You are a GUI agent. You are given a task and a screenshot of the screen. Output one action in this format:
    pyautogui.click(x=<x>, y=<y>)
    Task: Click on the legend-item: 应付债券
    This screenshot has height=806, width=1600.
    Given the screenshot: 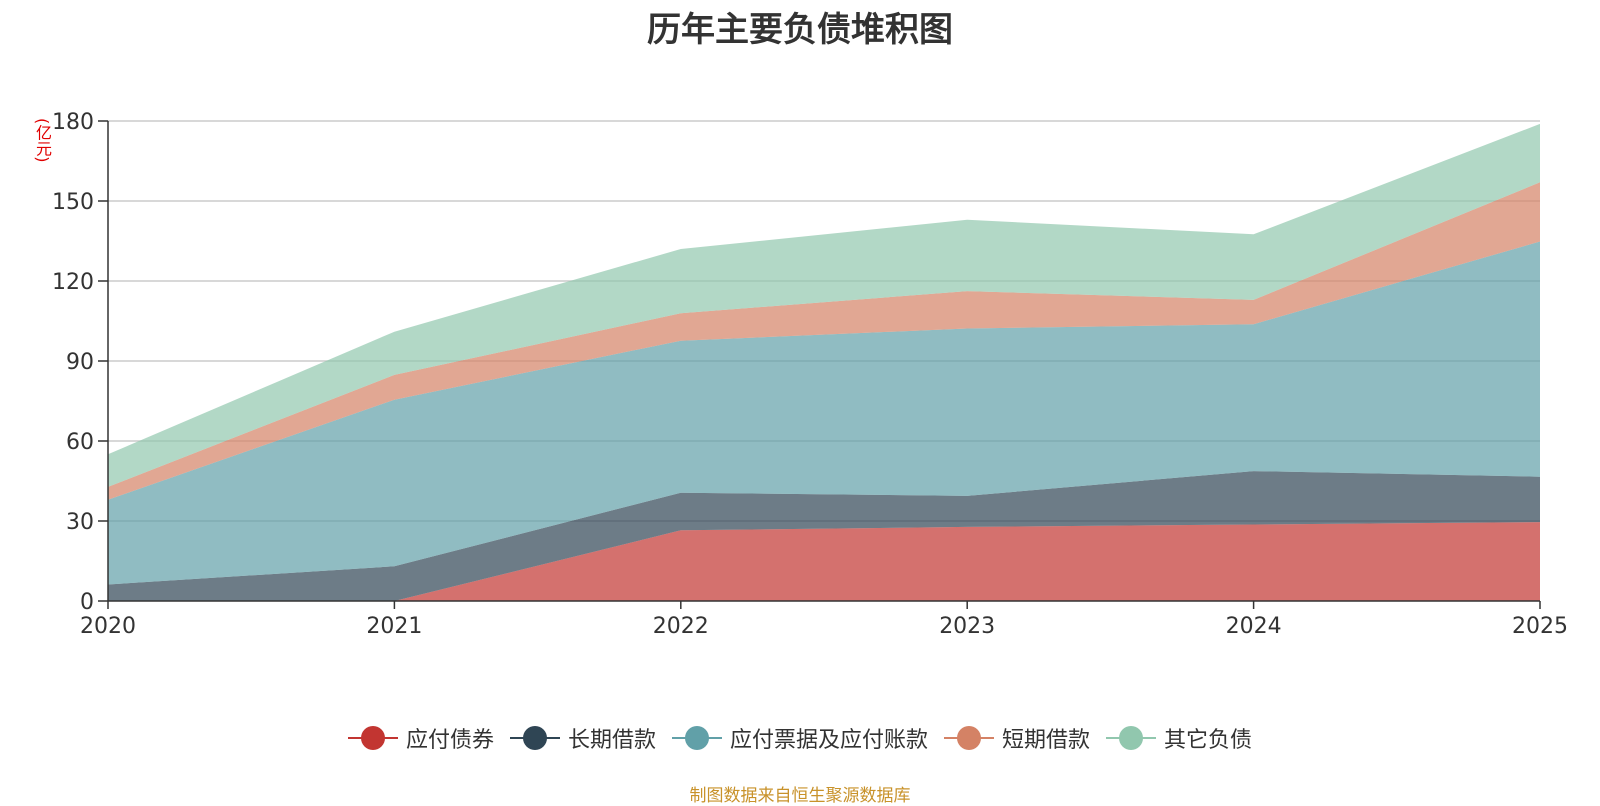 What is the action you would take?
    pyautogui.click(x=420, y=738)
    